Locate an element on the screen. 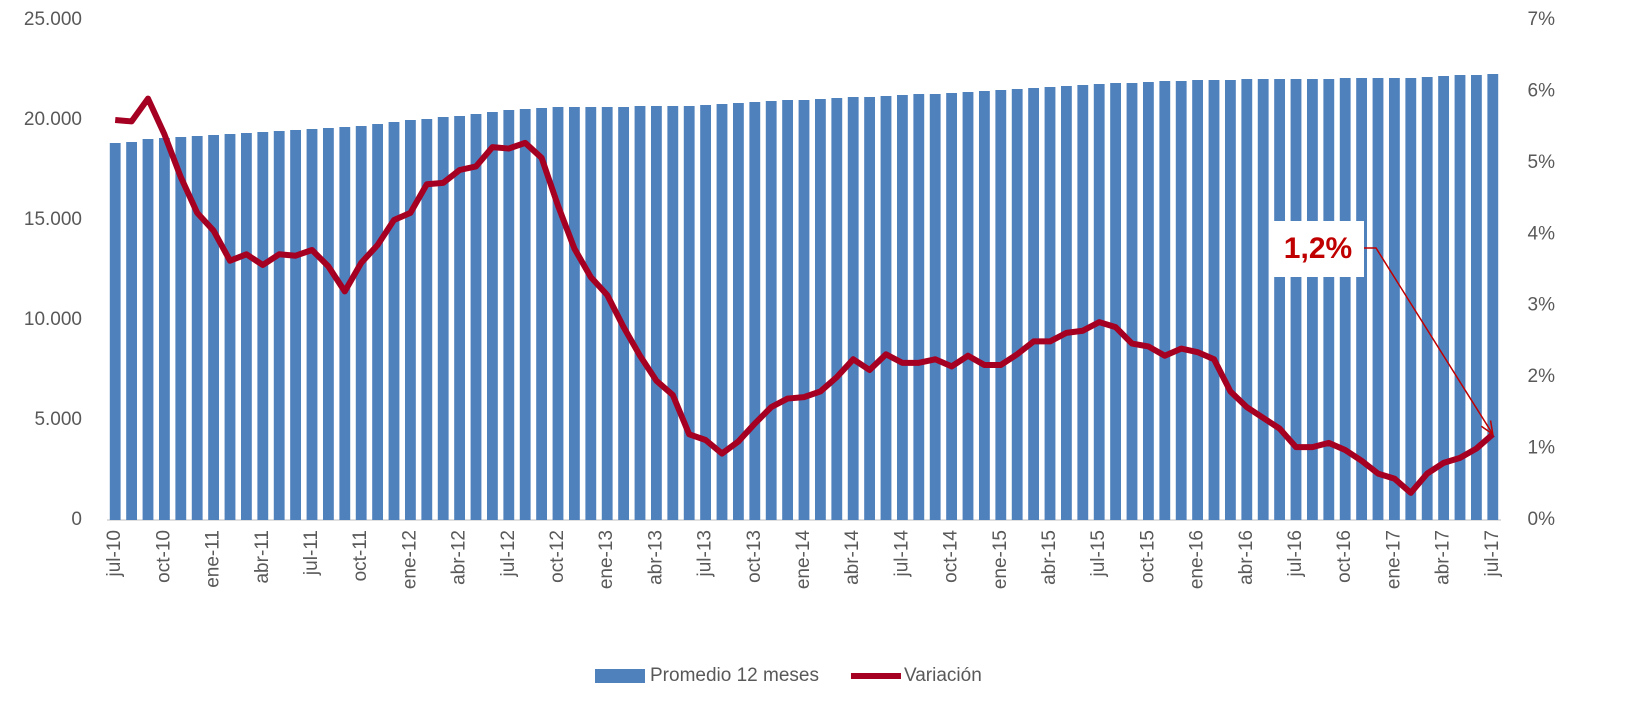 The height and width of the screenshot is (722, 1640). y-tick-label: 0 is located at coordinates (76, 519).